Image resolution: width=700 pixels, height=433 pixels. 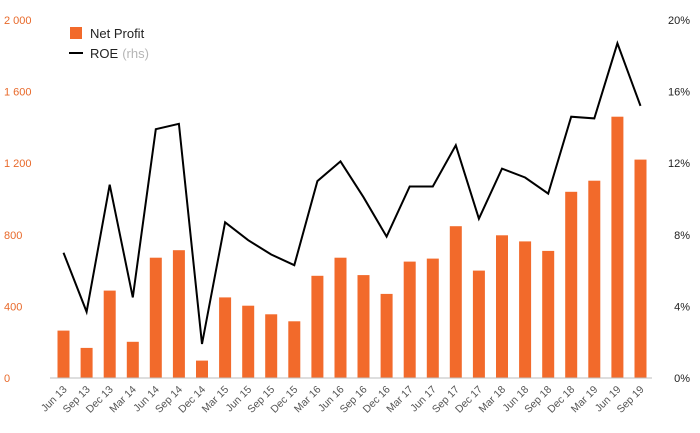 I want to click on left-tick-label: 0, so click(x=7, y=379).